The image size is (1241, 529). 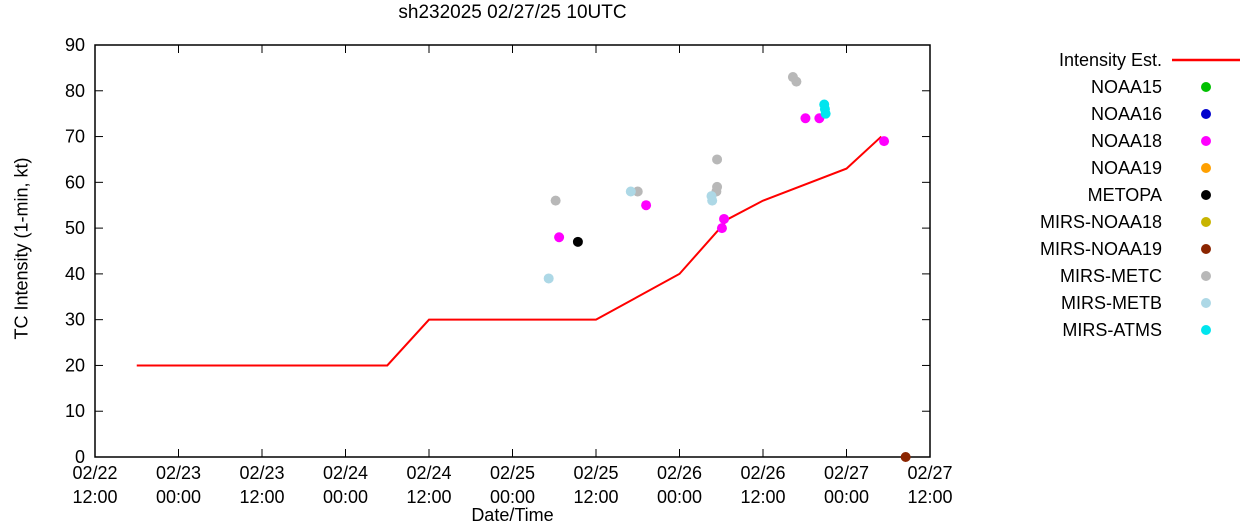 I want to click on legend-label-mirs-atms: MIRS-ATMS, so click(x=1112, y=330).